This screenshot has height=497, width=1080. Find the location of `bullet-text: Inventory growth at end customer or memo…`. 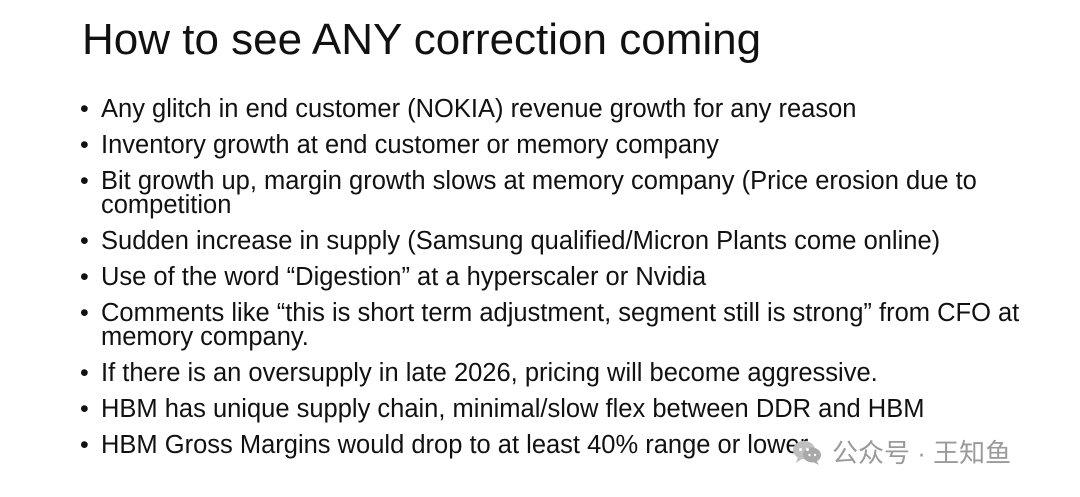

bullet-text: Inventory growth at end customer or memo… is located at coordinates (410, 145).